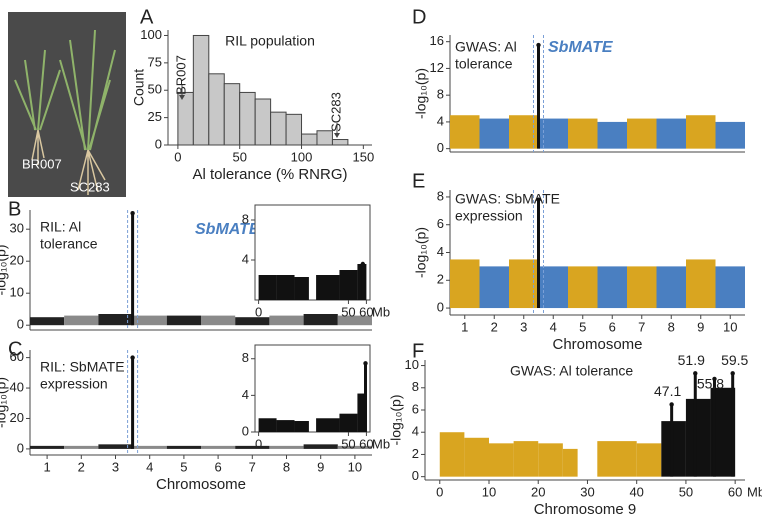  Describe the element at coordinates (507, 199) in the screenshot. I see `chart-title: GWAS: SbMATE` at that location.